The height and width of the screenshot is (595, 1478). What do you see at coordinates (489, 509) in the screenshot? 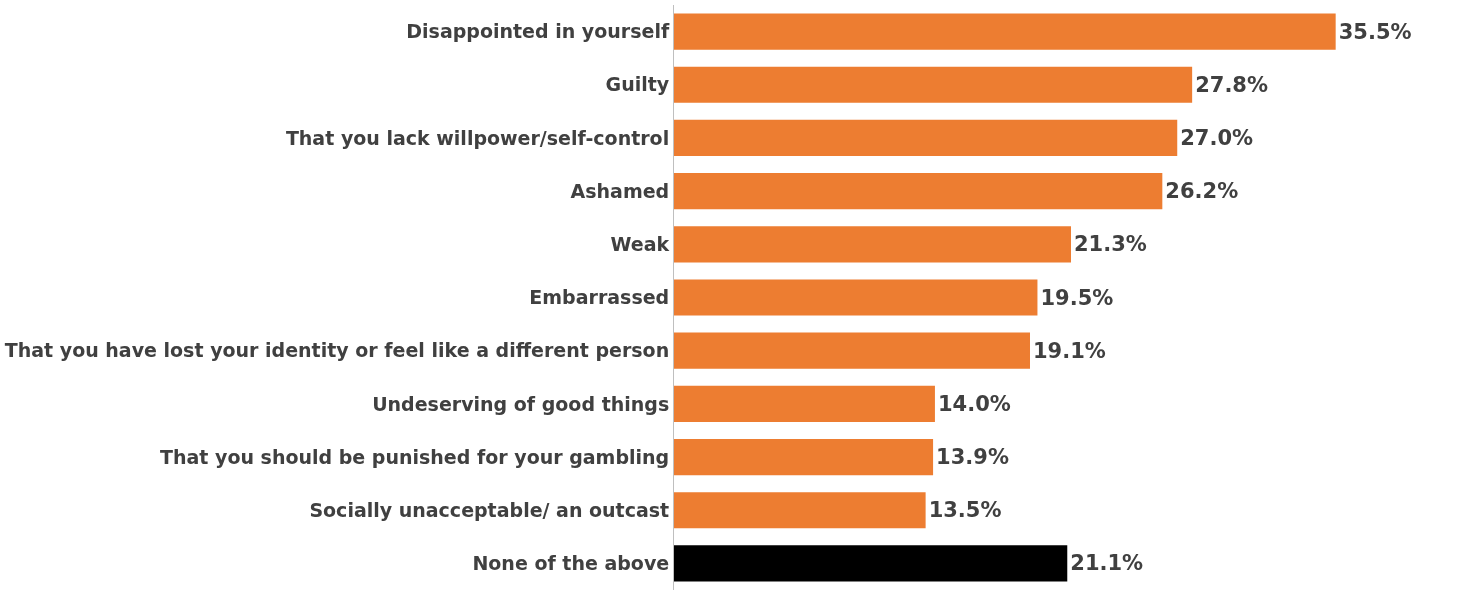
I see `y-tick-label: Socially unacceptable/ an outcast` at bounding box center [489, 509].